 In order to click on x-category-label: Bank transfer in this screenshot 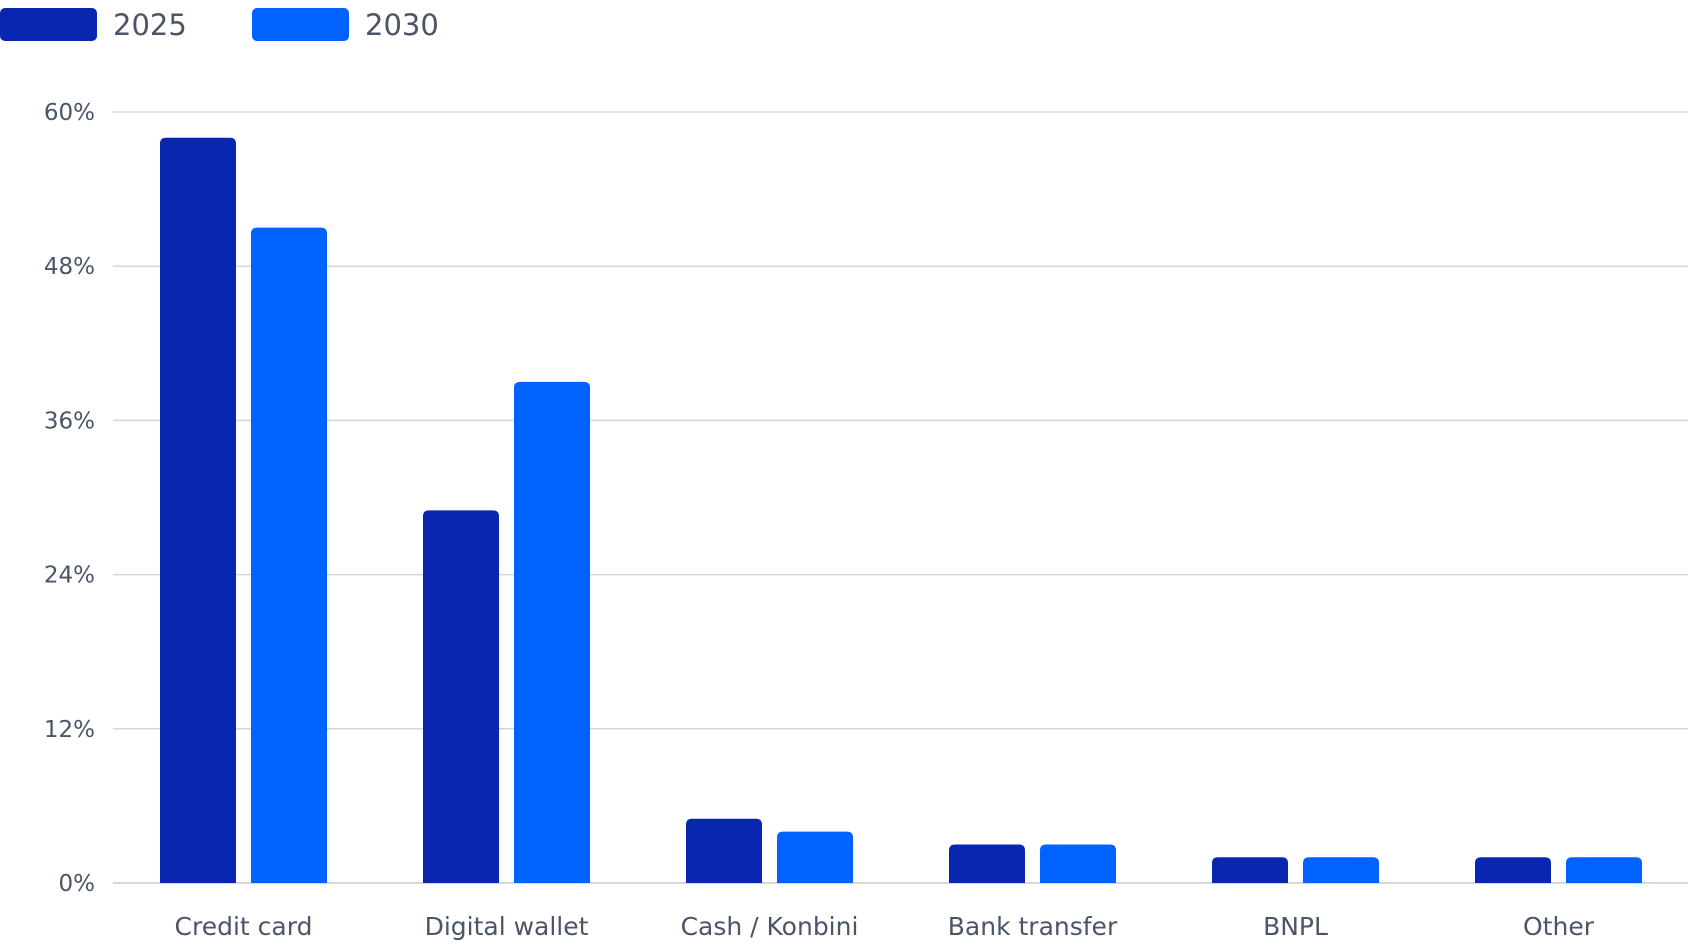, I will do `click(1033, 926)`.